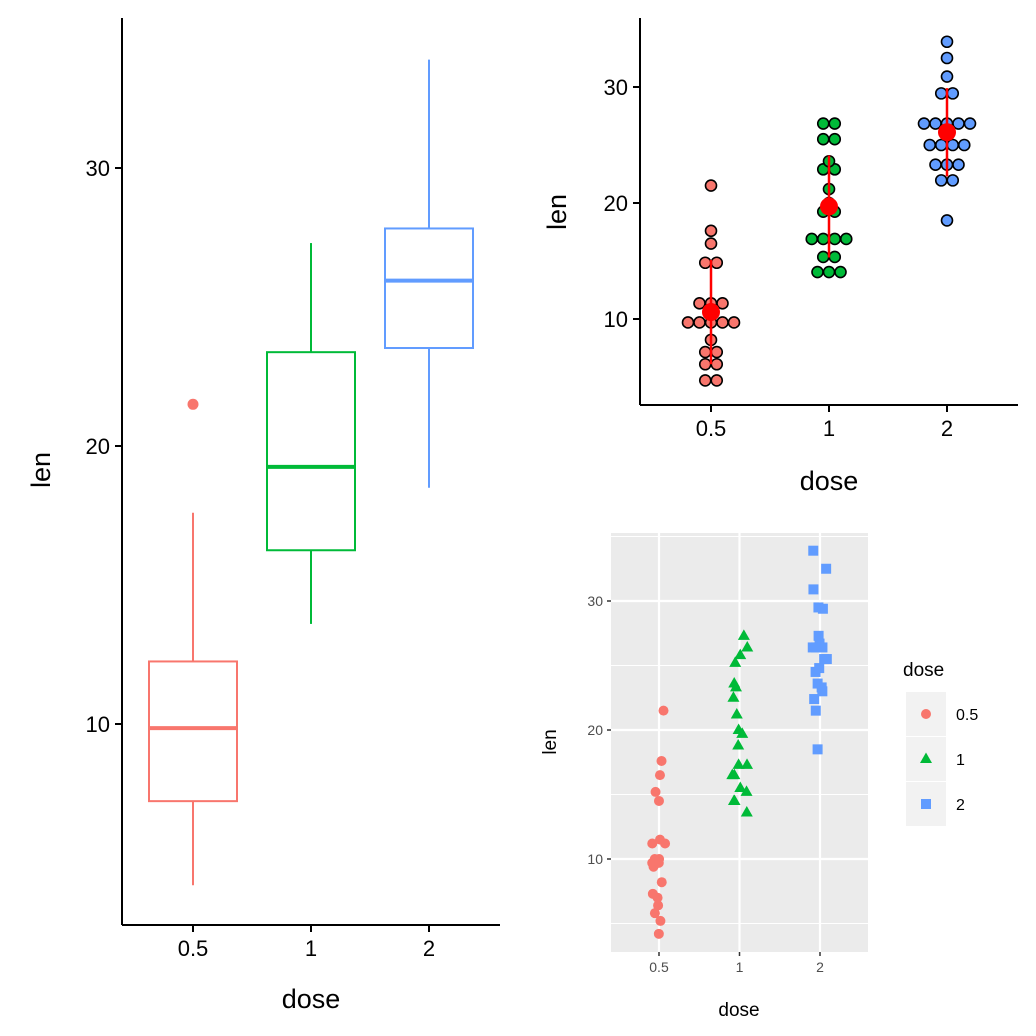  Describe the element at coordinates (947, 428) in the screenshot. I see `dotplot-x-tick-label: 2` at that location.